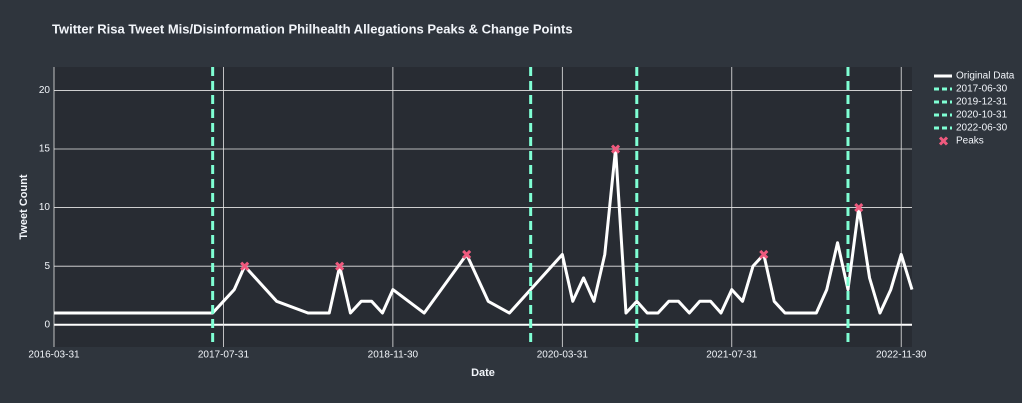 The height and width of the screenshot is (403, 1022). What do you see at coordinates (982, 102) in the screenshot?
I see `legend-label: 2019-12-31` at bounding box center [982, 102].